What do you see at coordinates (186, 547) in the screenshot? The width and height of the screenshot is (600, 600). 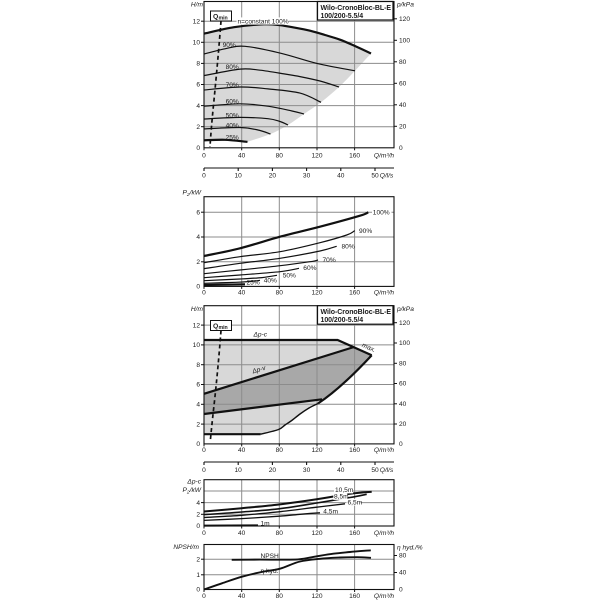 I see `svg-text: NPSH/m` at bounding box center [186, 547].